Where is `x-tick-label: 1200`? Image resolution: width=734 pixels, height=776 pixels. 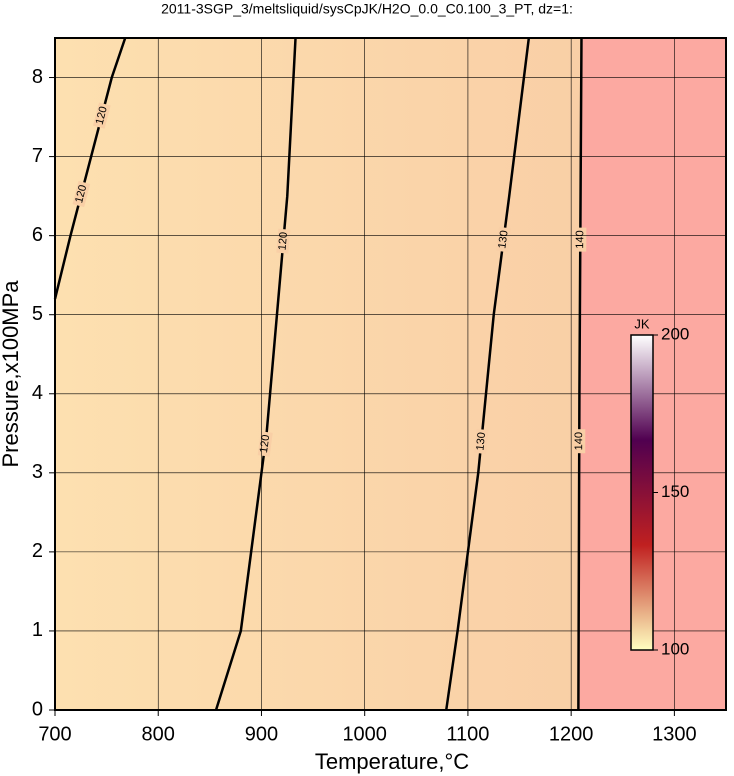
x-tick-label: 1200 is located at coordinates (571, 734).